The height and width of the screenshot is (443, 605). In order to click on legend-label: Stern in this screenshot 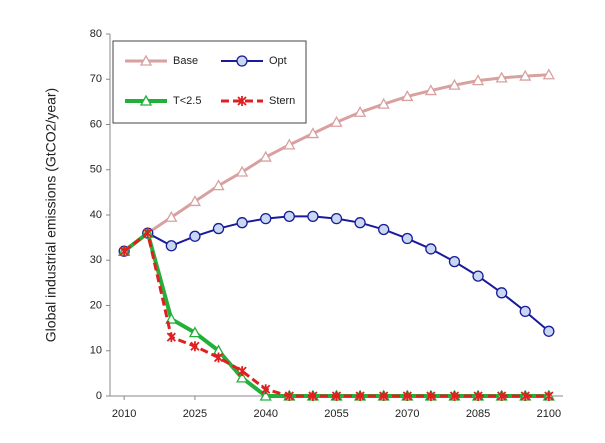, I will do `click(282, 101)`.